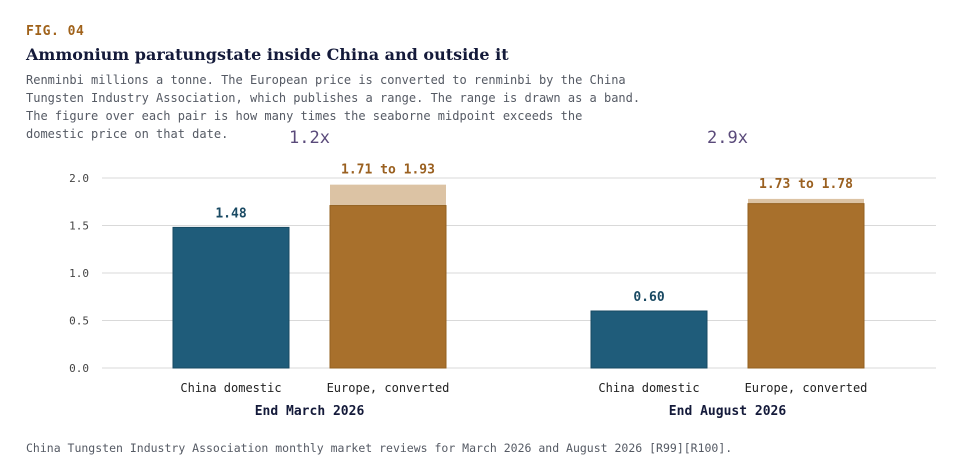 The height and width of the screenshot is (468, 980). I want to click on figure-label: FIG. 04, so click(55, 31).